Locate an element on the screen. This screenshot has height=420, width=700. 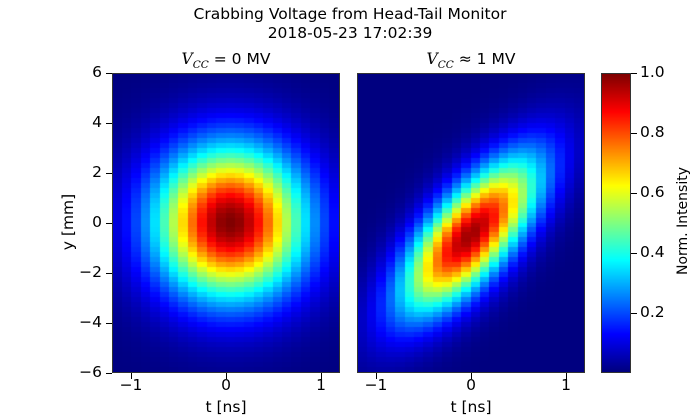
title-rest: = 0 MV is located at coordinates (239, 59).